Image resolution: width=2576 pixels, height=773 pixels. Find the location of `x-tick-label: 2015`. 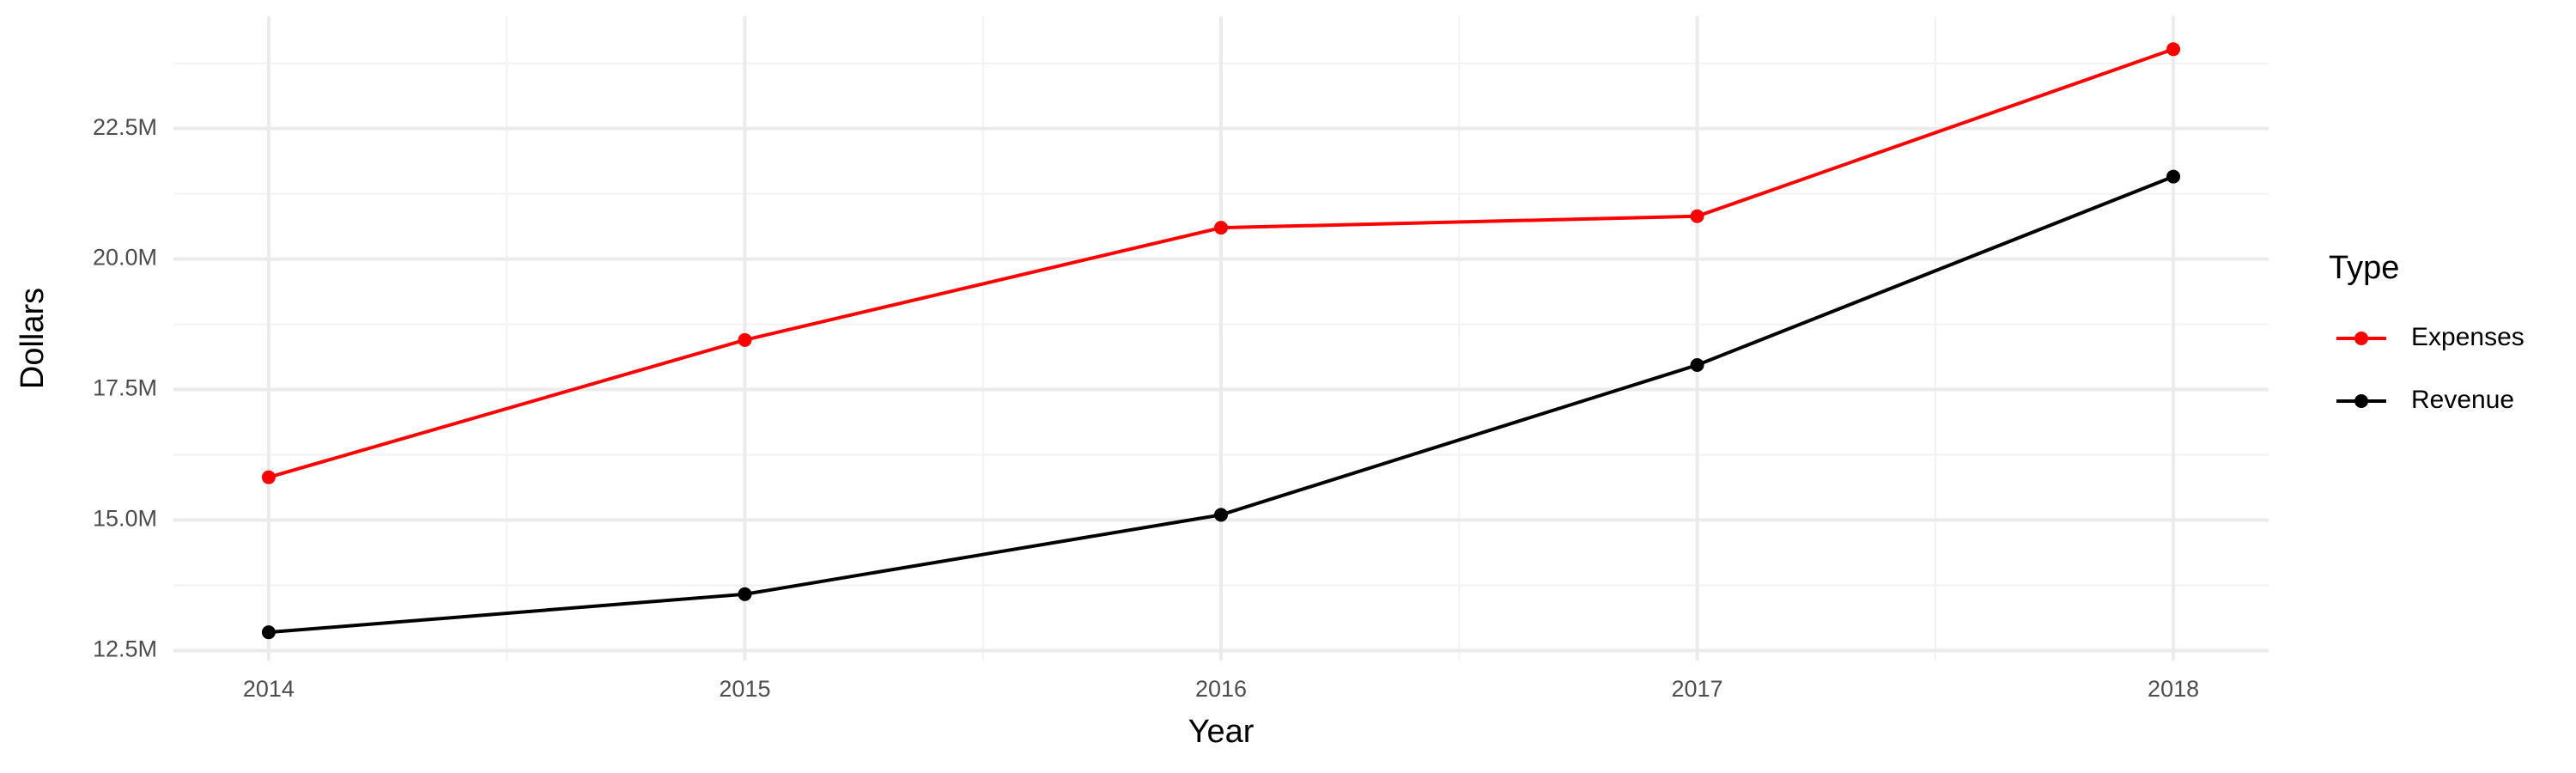

x-tick-label: 2015 is located at coordinates (744, 689).